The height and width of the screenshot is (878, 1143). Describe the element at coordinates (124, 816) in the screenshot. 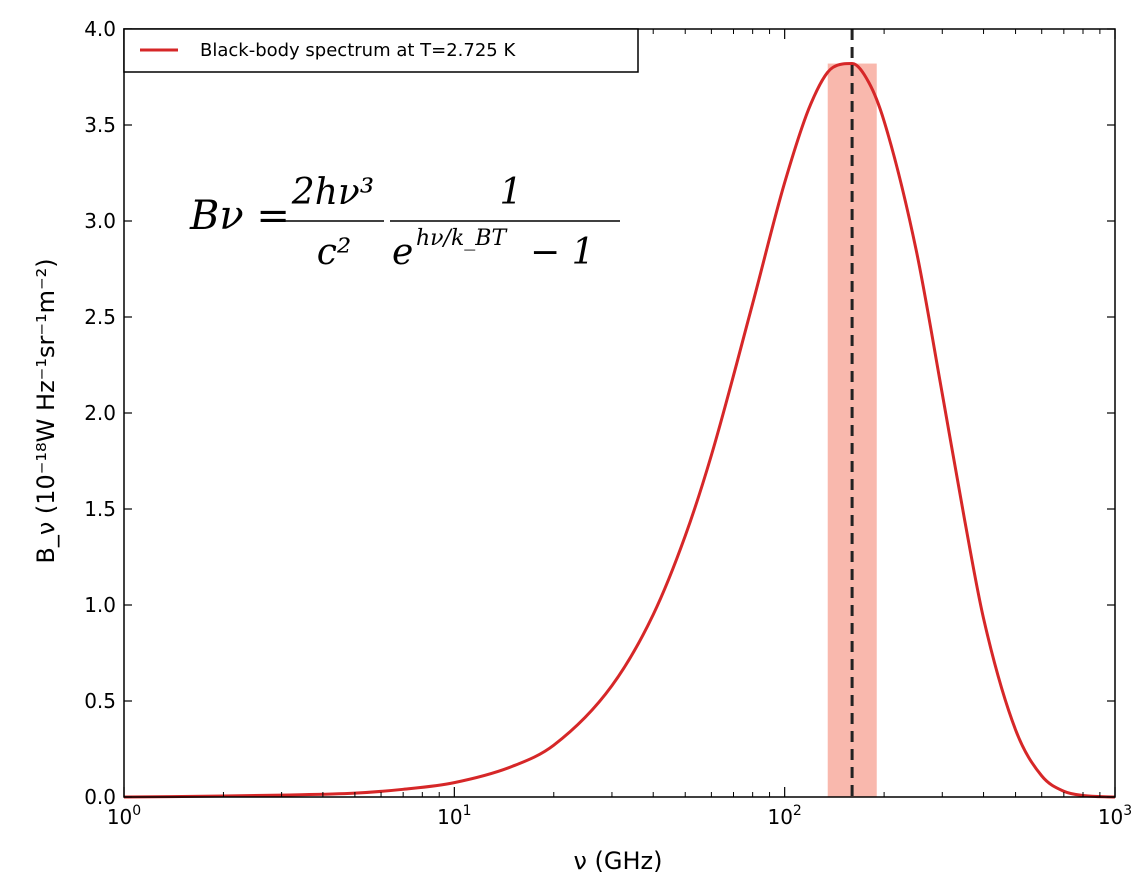

I see `x-tick-label: 10⁰` at that location.